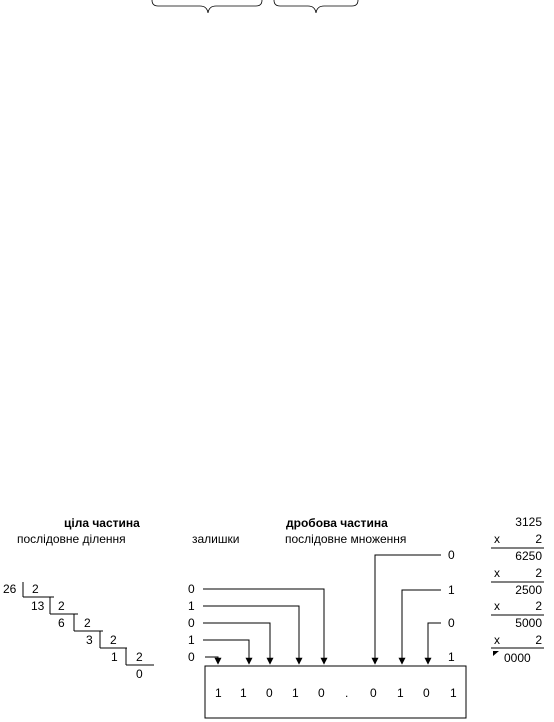 The width and height of the screenshot is (554, 722). Describe the element at coordinates (61, 623) in the screenshot. I see `dividend-6: 6` at that location.